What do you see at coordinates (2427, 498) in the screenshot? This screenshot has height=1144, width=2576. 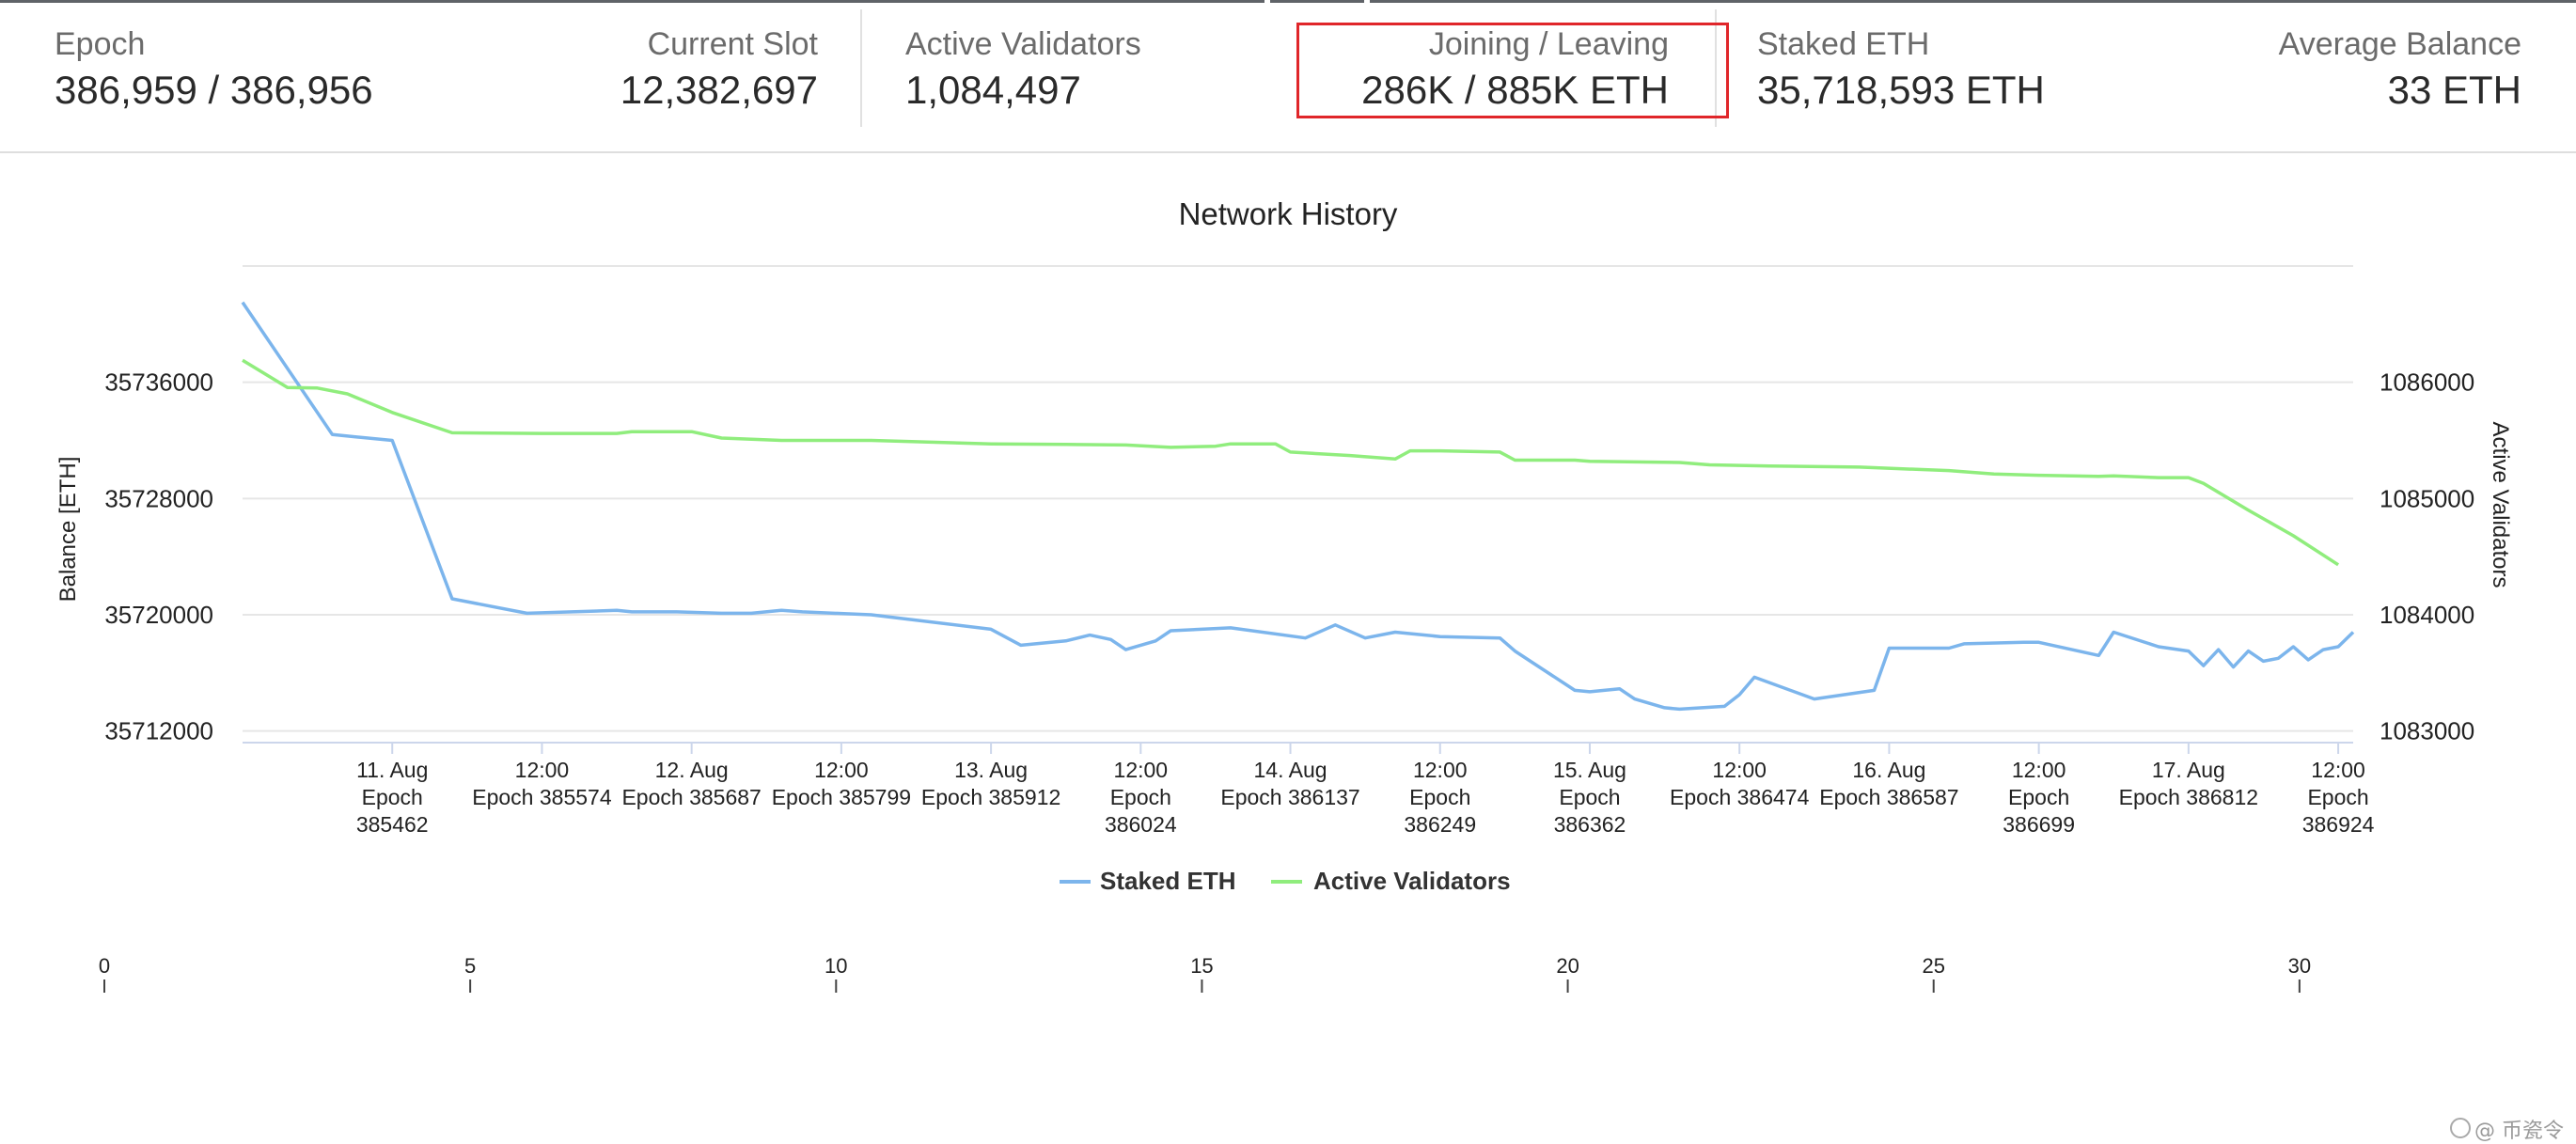 I see `y-right-tick-label: 1085000` at bounding box center [2427, 498].